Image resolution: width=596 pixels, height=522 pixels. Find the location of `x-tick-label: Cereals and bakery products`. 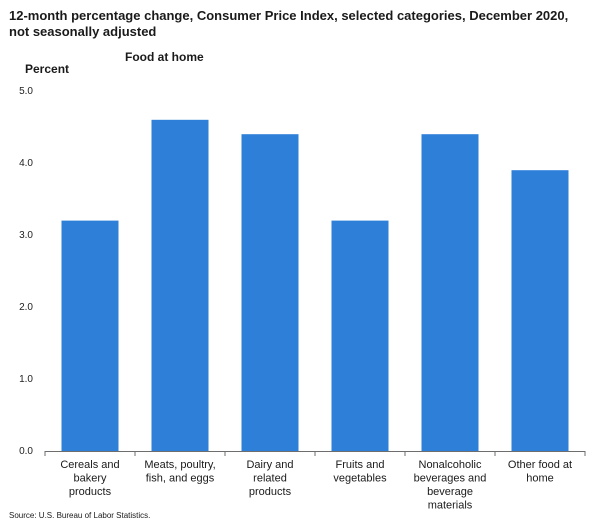

x-tick-label: Cereals and bakery products is located at coordinates (89, 478).